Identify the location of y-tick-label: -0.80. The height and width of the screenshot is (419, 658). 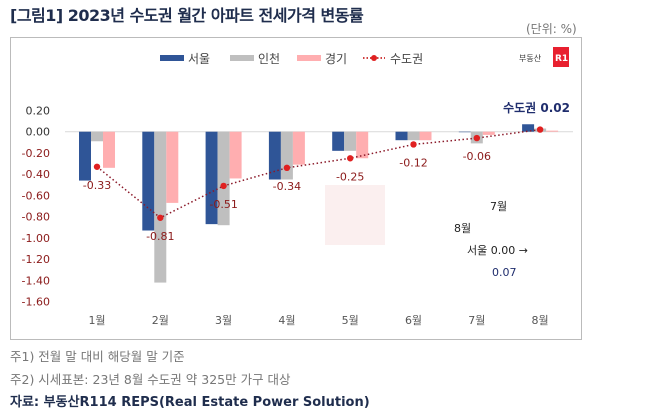
(36, 217).